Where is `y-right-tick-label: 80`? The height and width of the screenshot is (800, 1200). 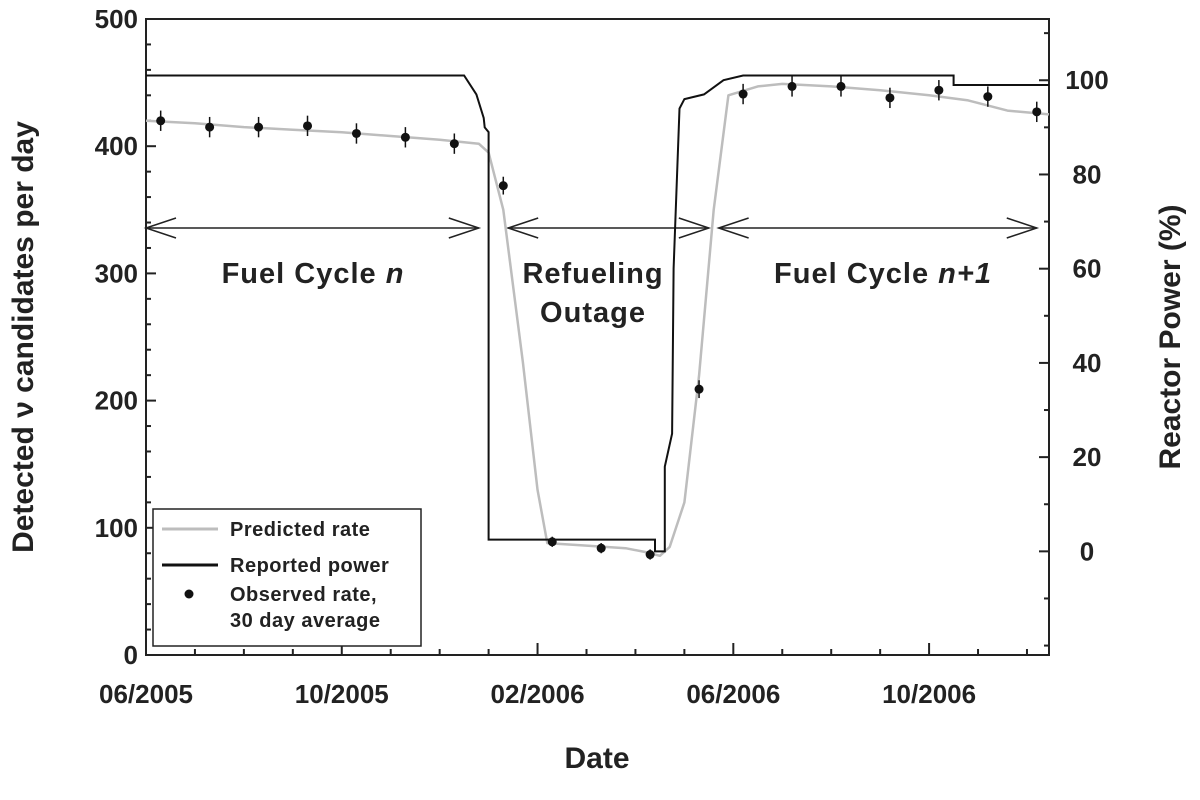
y-right-tick-label: 80 is located at coordinates (1087, 174).